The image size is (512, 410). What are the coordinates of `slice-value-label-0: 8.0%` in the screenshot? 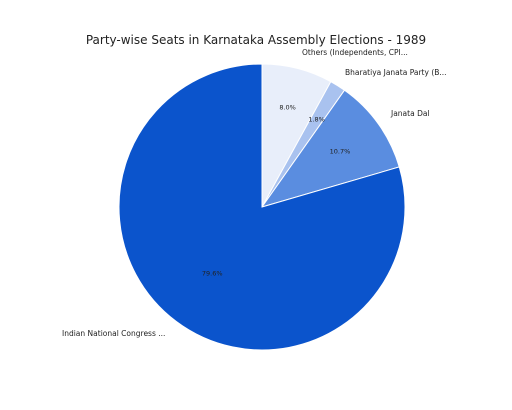 It's located at (287, 107).